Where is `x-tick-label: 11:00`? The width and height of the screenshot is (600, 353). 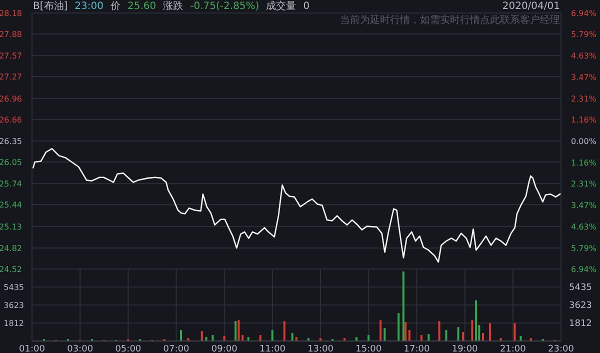 x-tick-label: 11:00 is located at coordinates (272, 348).